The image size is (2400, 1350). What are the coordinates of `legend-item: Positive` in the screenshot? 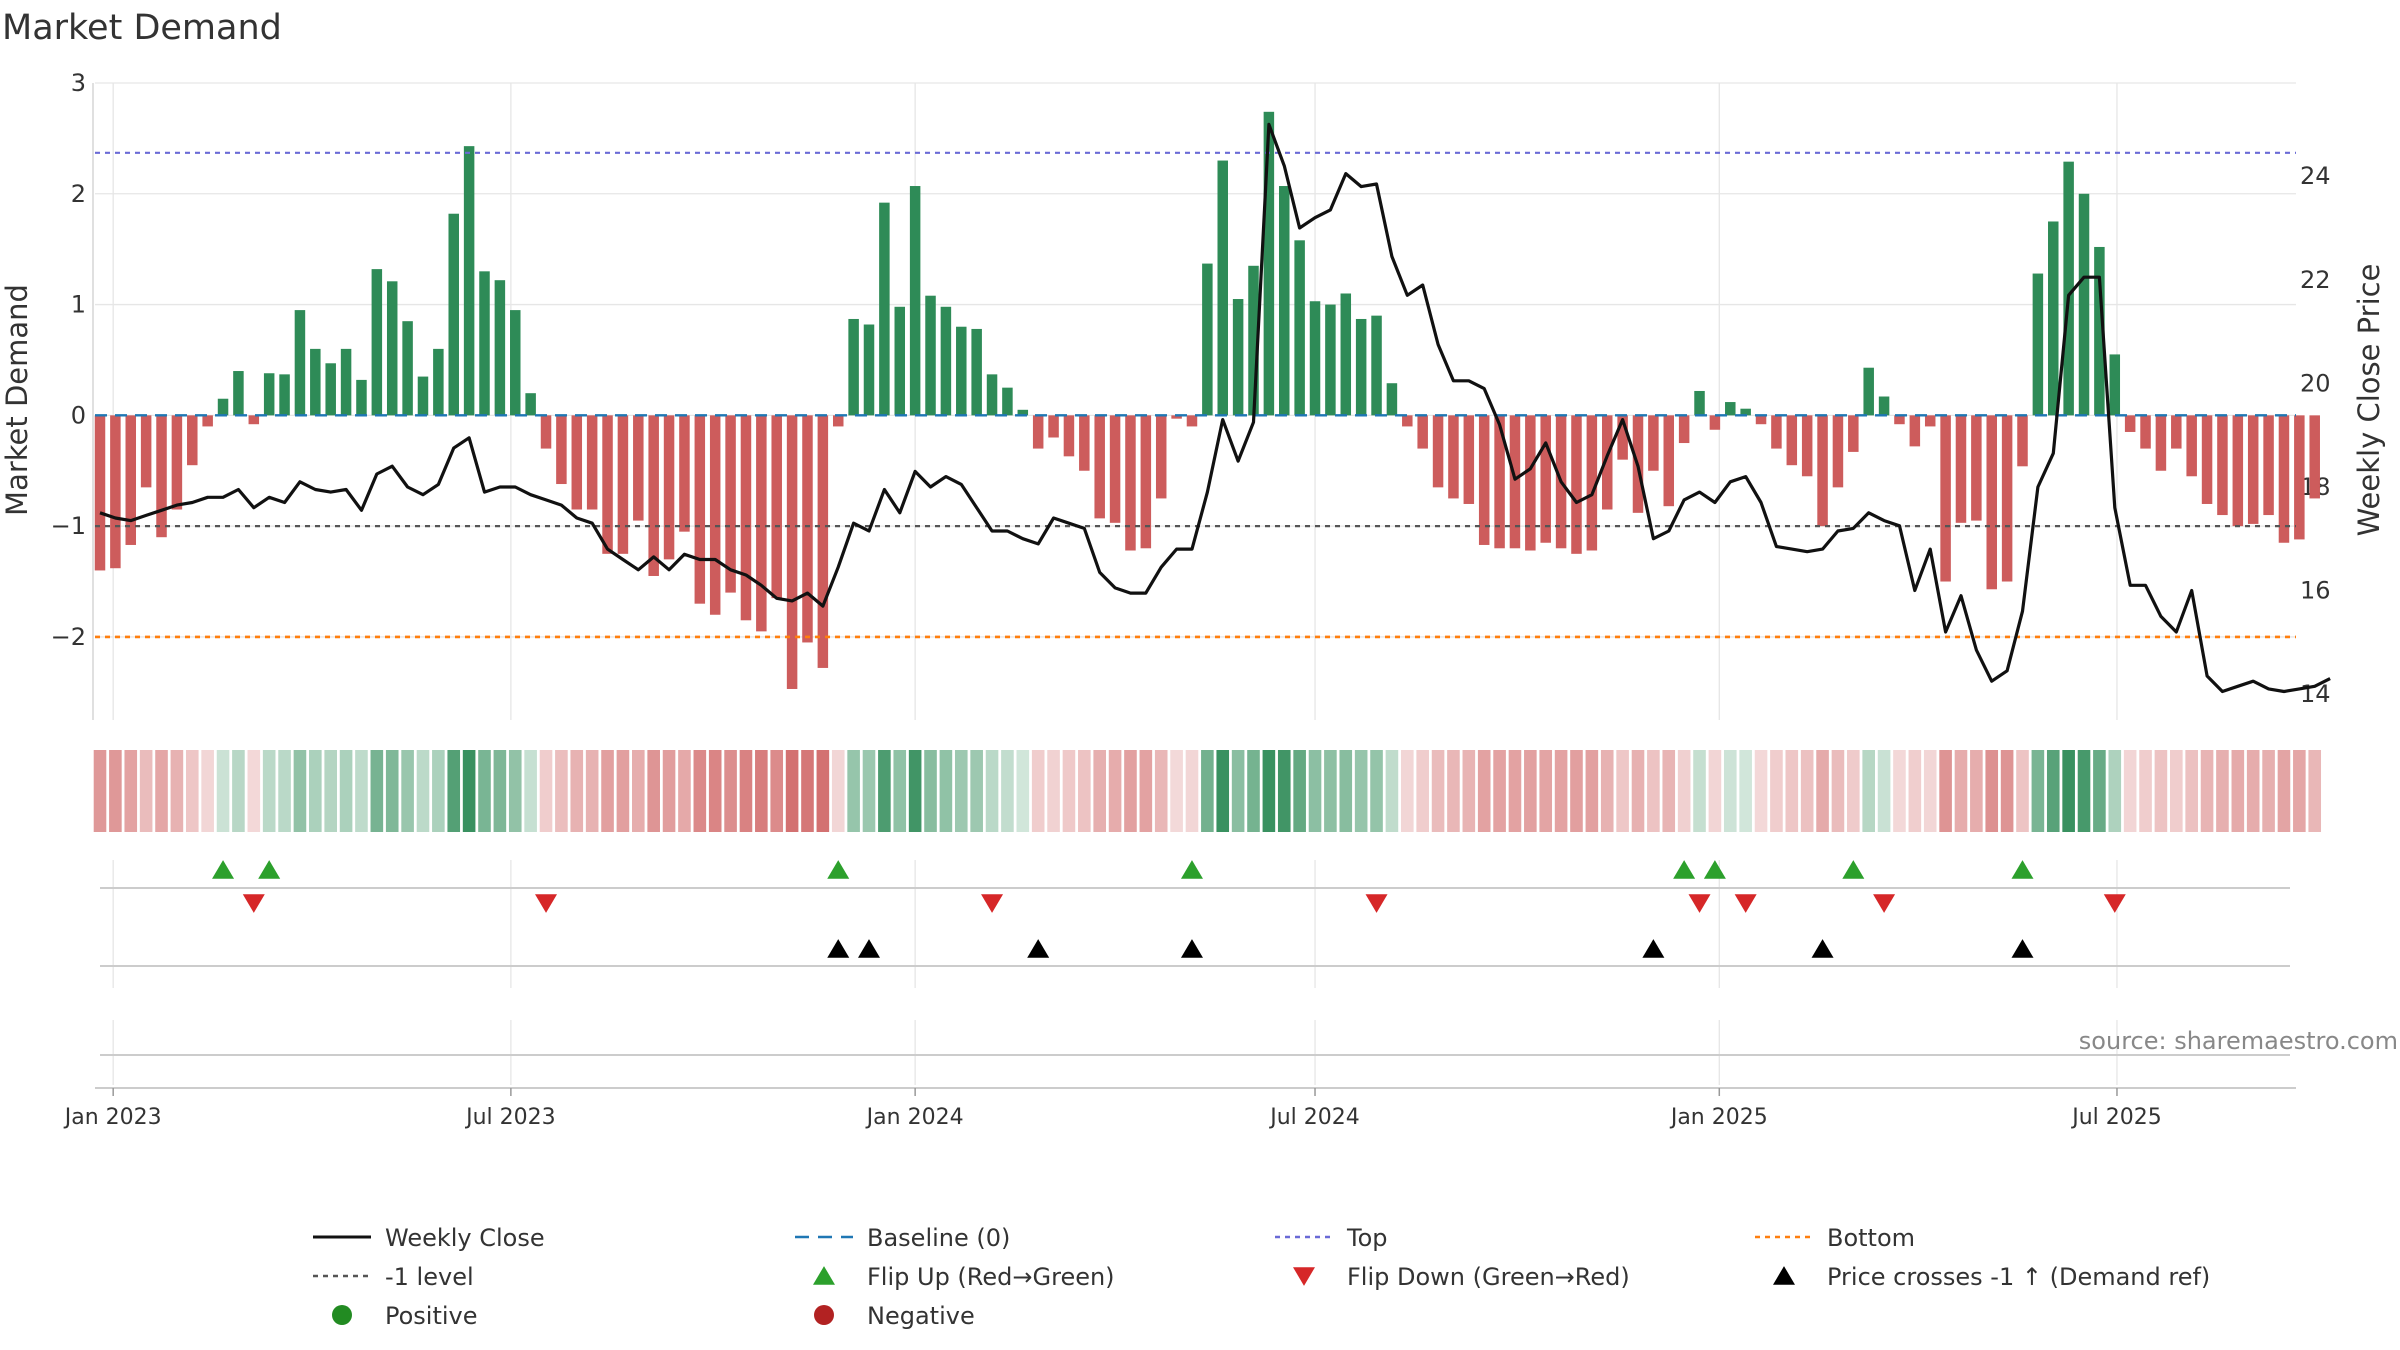 It's located at (405, 1316).